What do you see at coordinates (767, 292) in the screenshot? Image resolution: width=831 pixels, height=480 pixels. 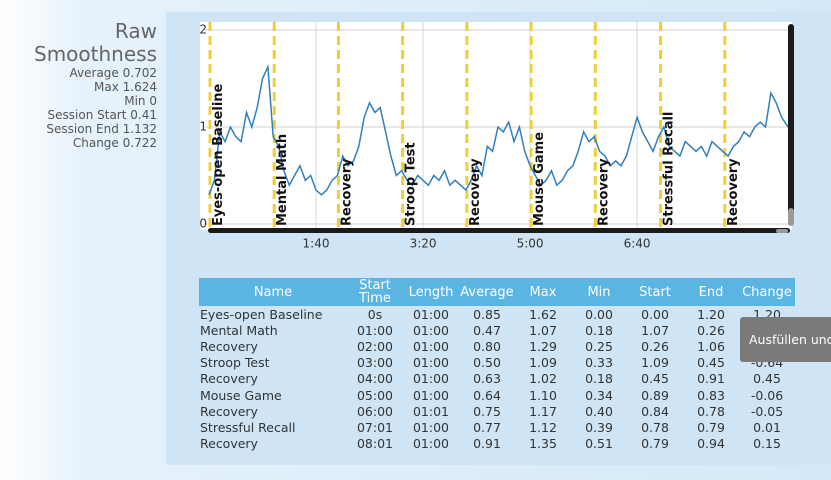 I see `column-header: Change` at bounding box center [767, 292].